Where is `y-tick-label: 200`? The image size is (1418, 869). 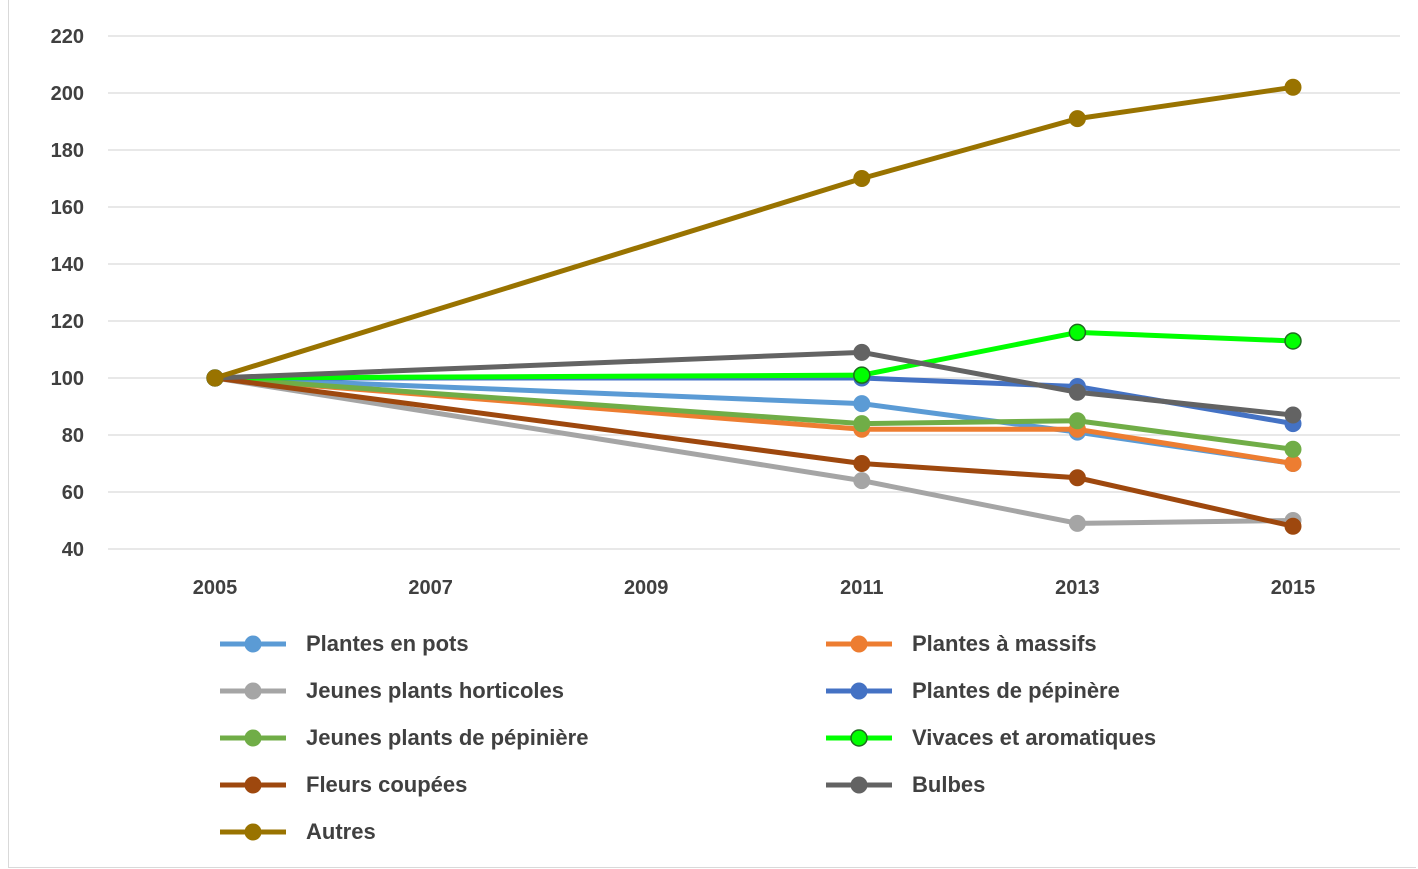 y-tick-label: 200 is located at coordinates (67, 94).